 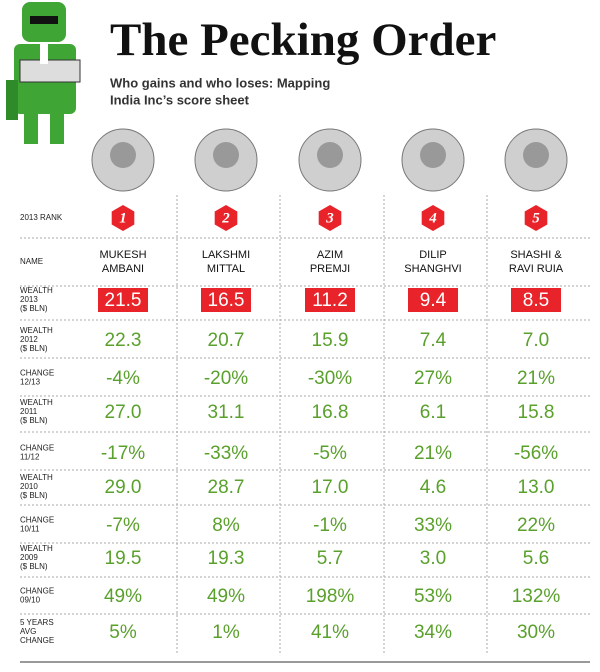 What do you see at coordinates (29, 339) in the screenshot?
I see `row-label: 2012` at bounding box center [29, 339].